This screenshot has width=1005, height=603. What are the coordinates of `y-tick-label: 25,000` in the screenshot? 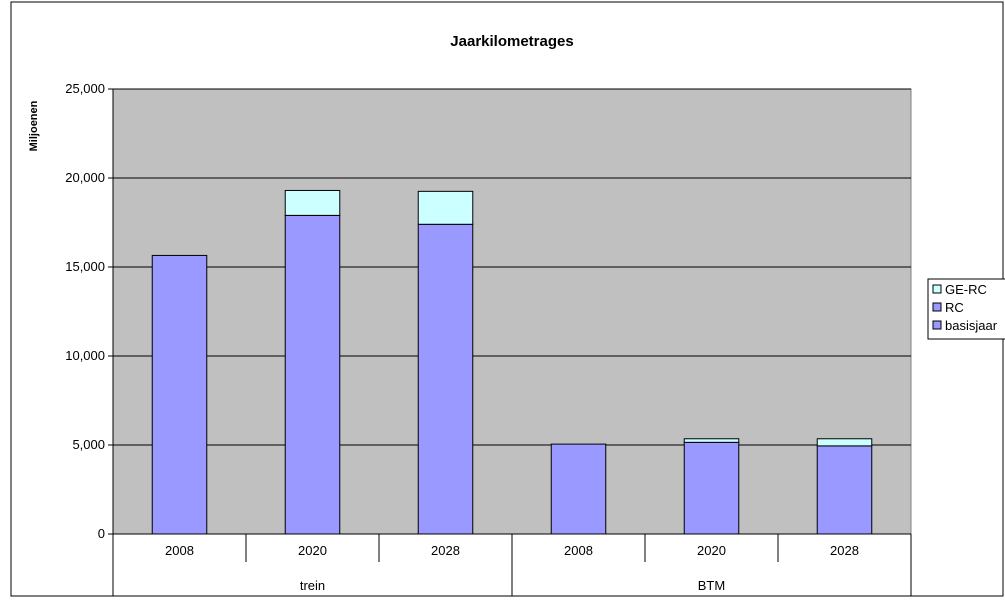 It's located at (85, 88).